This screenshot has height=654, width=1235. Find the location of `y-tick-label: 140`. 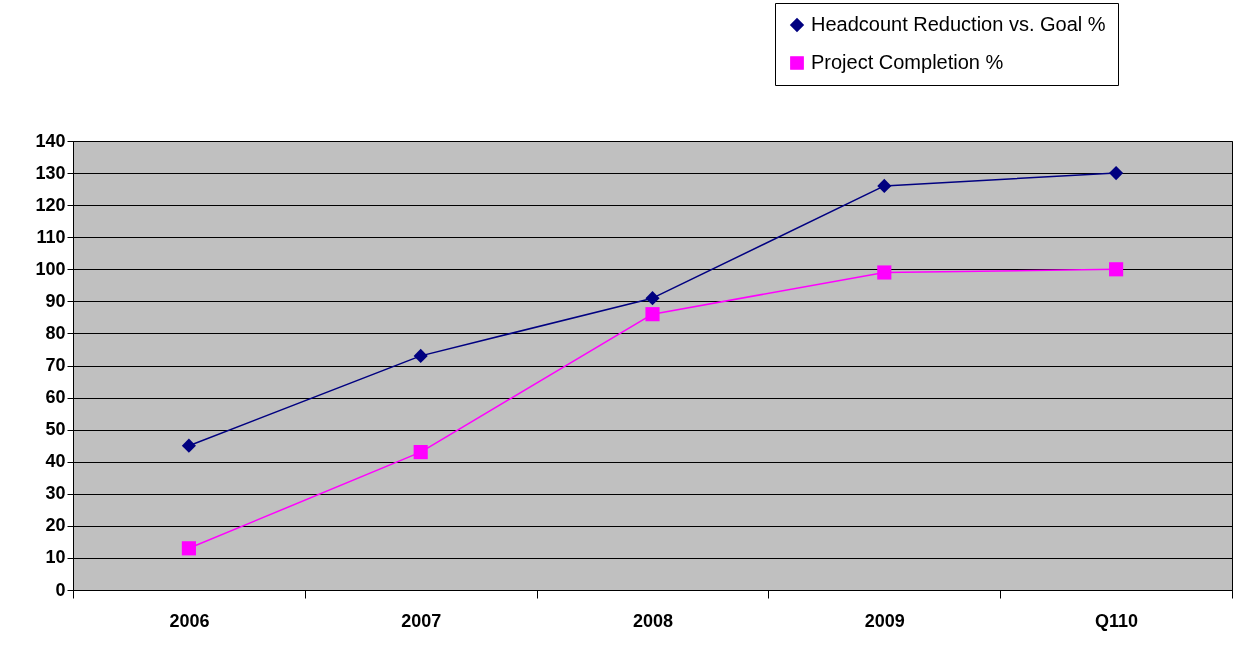

y-tick-label: 140 is located at coordinates (50, 140).